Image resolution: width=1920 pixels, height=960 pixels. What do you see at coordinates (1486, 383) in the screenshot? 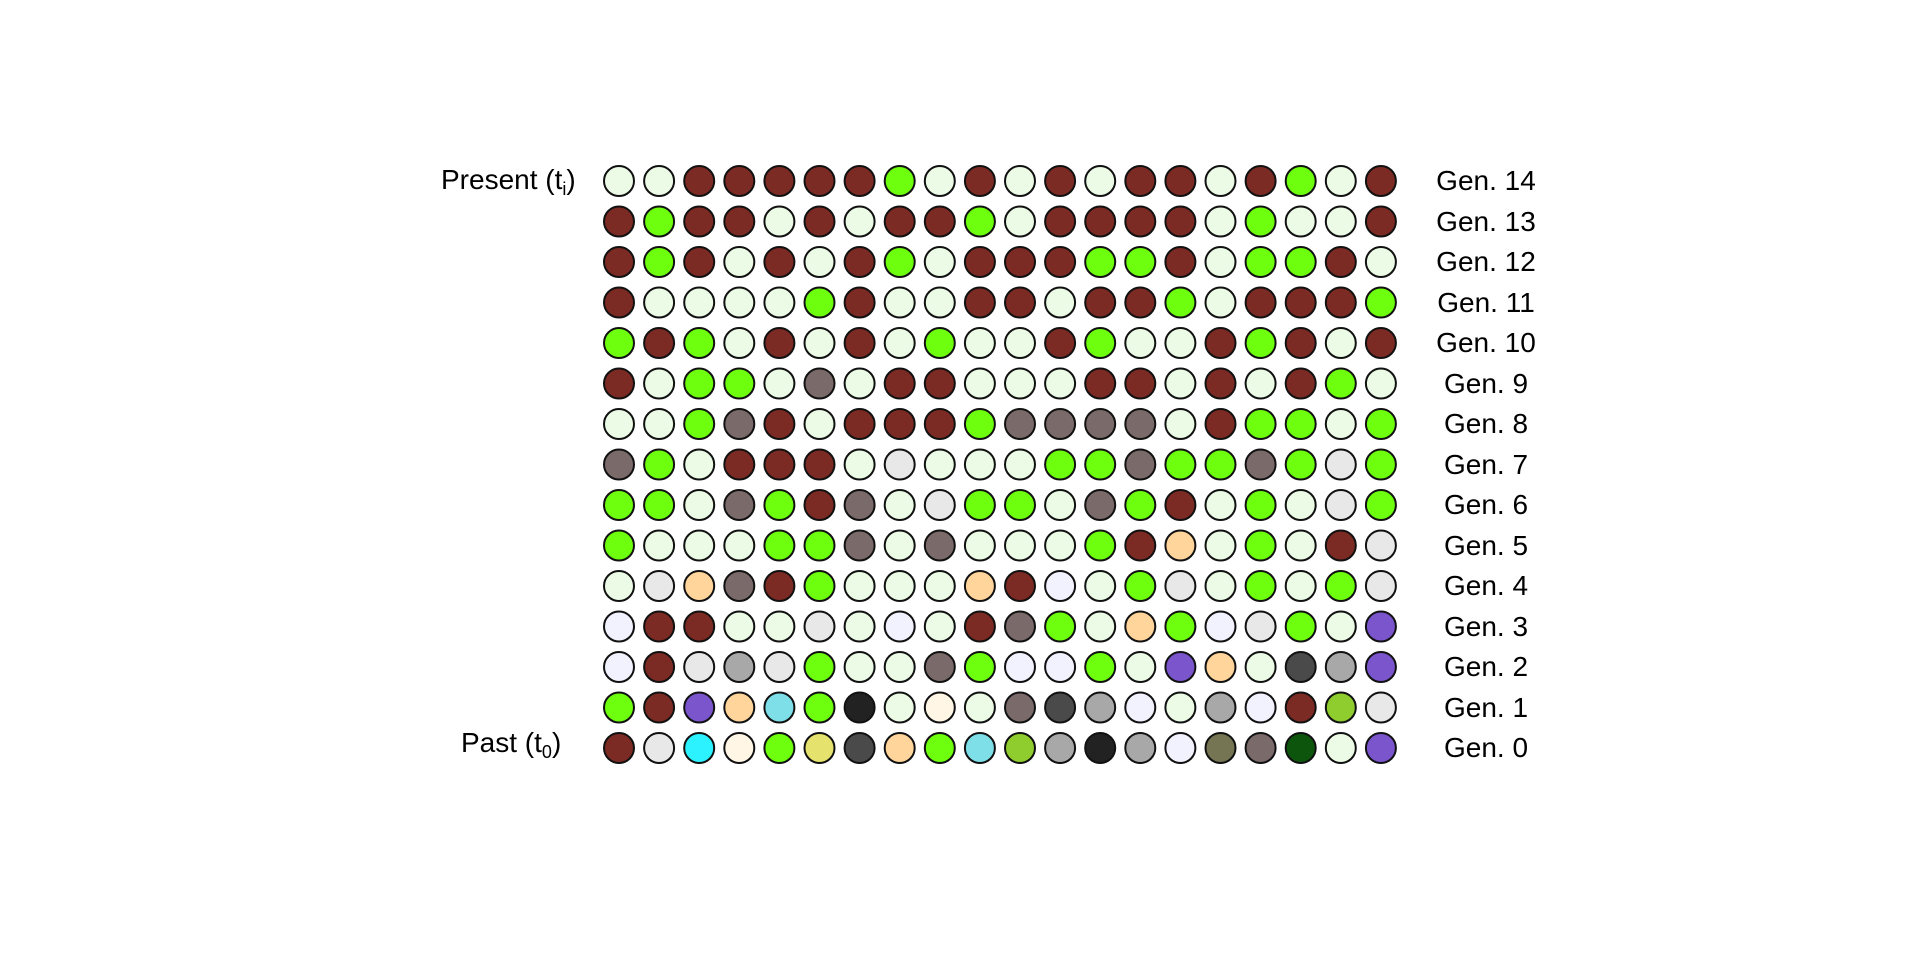
I see `generation-label: Gen. 9` at bounding box center [1486, 383].